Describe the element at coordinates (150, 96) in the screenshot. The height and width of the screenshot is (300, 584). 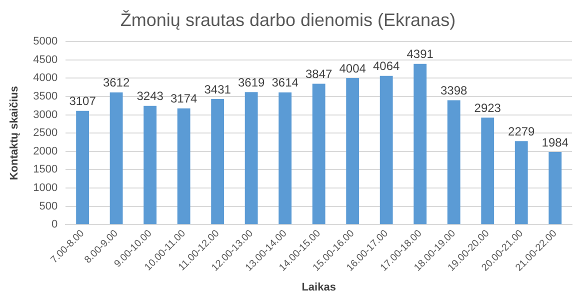
I see `data-label: 3243` at that location.